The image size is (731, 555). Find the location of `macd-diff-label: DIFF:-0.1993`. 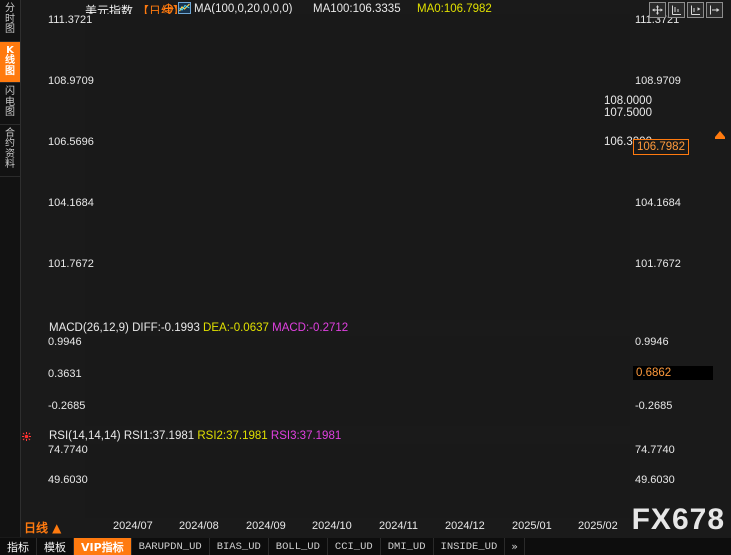

macd-diff-label: DIFF:-0.1993 is located at coordinates (166, 328).